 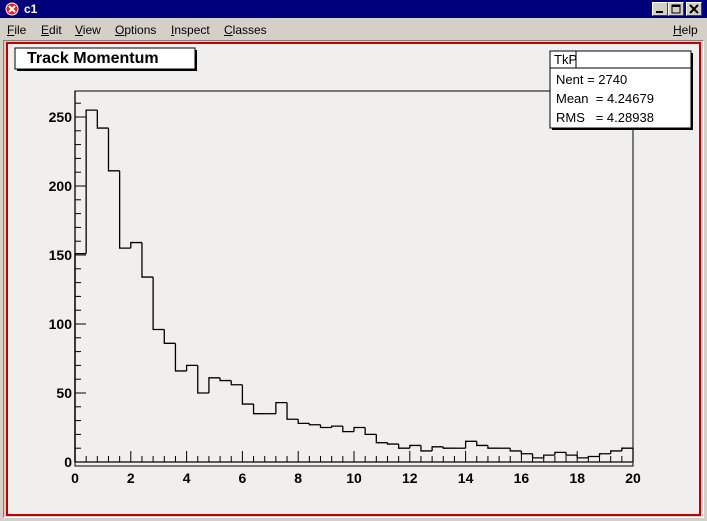 What do you see at coordinates (131, 478) in the screenshot?
I see `x-tick-label: 2` at bounding box center [131, 478].